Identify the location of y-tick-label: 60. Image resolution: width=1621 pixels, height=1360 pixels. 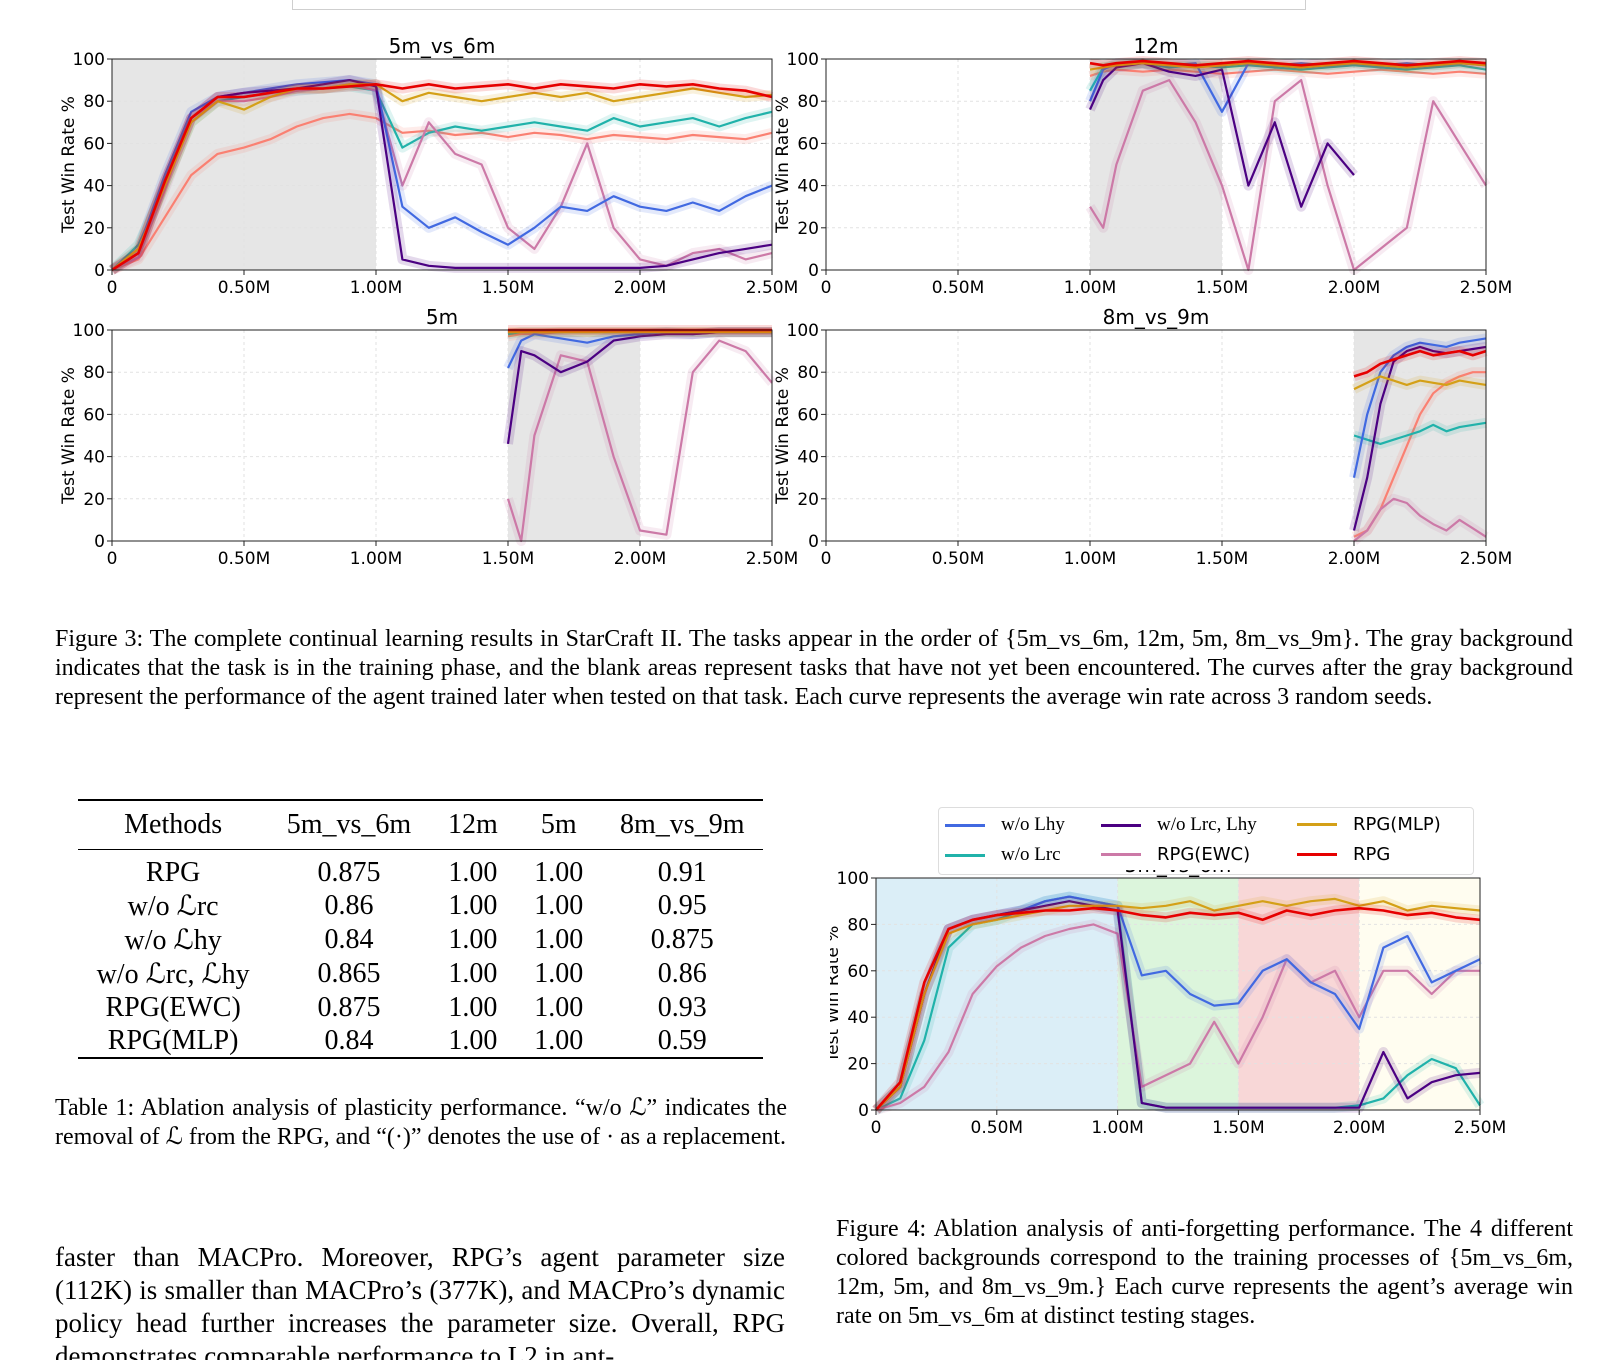
(94, 415).